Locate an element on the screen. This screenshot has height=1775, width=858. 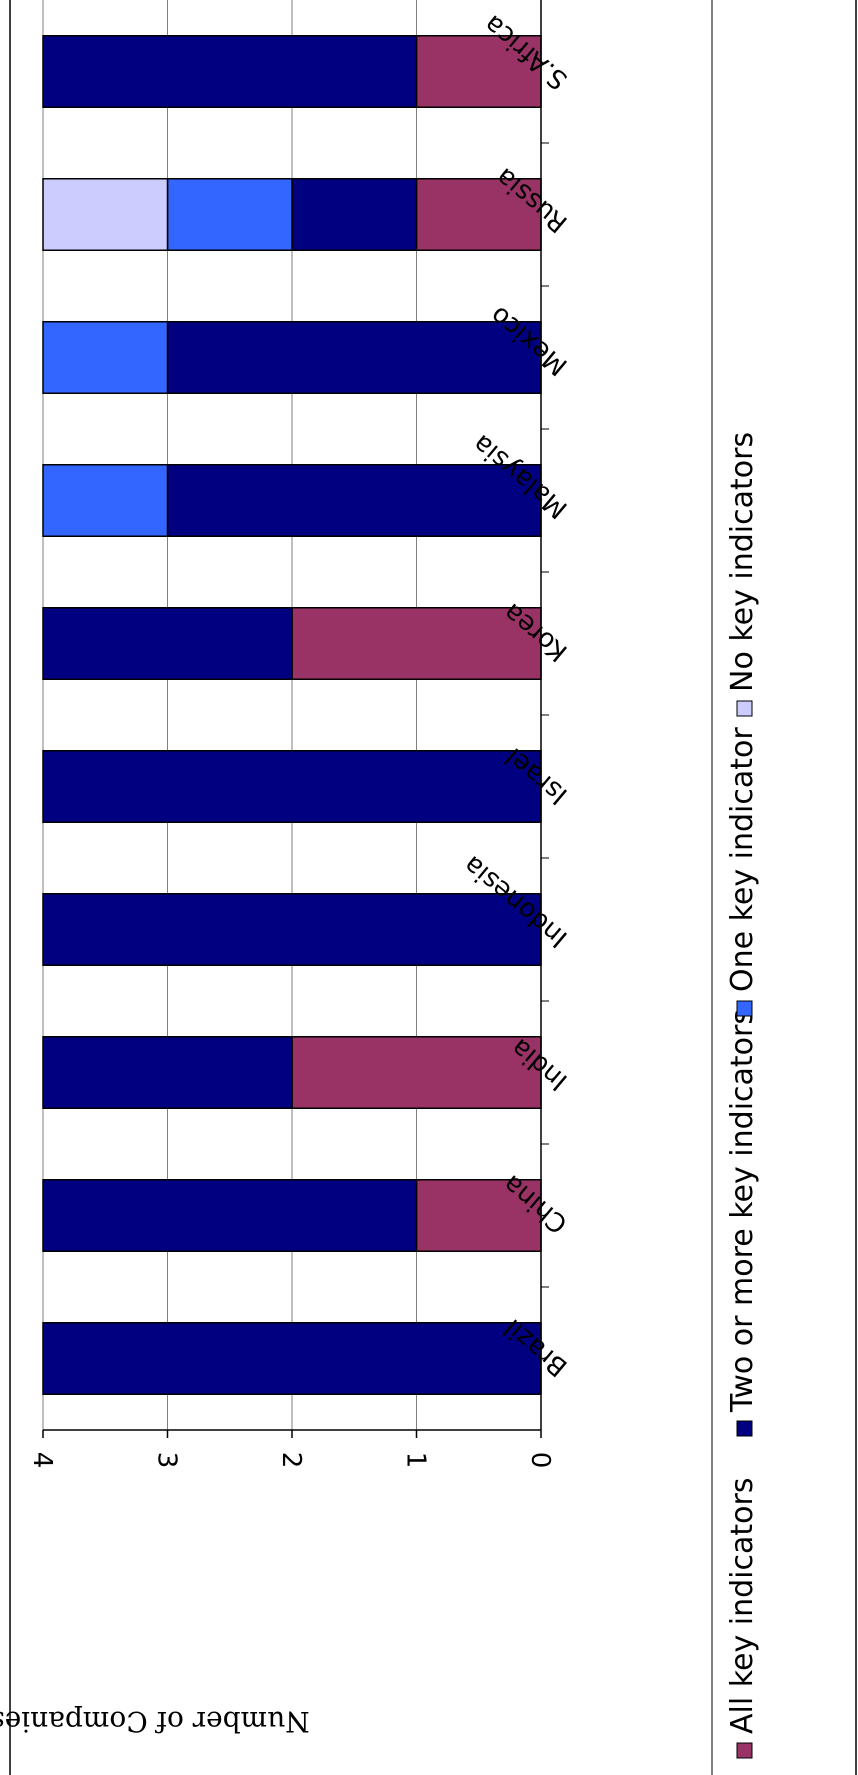
legend-label: Two or more key indicators is located at coordinates (742, 1211).